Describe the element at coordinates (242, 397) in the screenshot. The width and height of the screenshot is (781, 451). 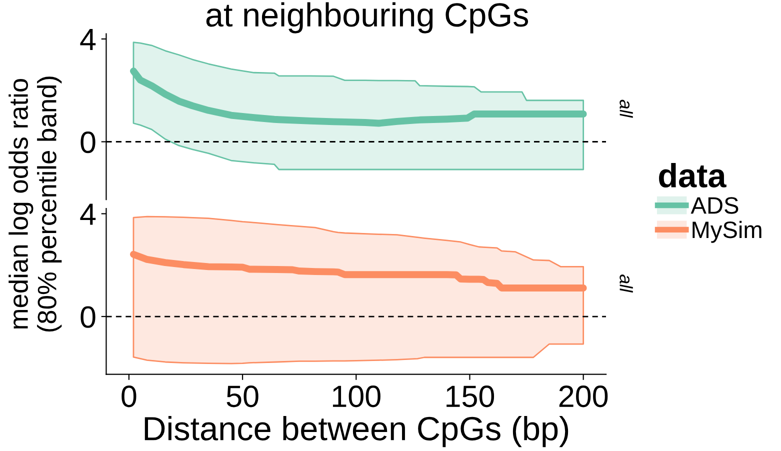
I see `x-tick-label: 50` at that location.